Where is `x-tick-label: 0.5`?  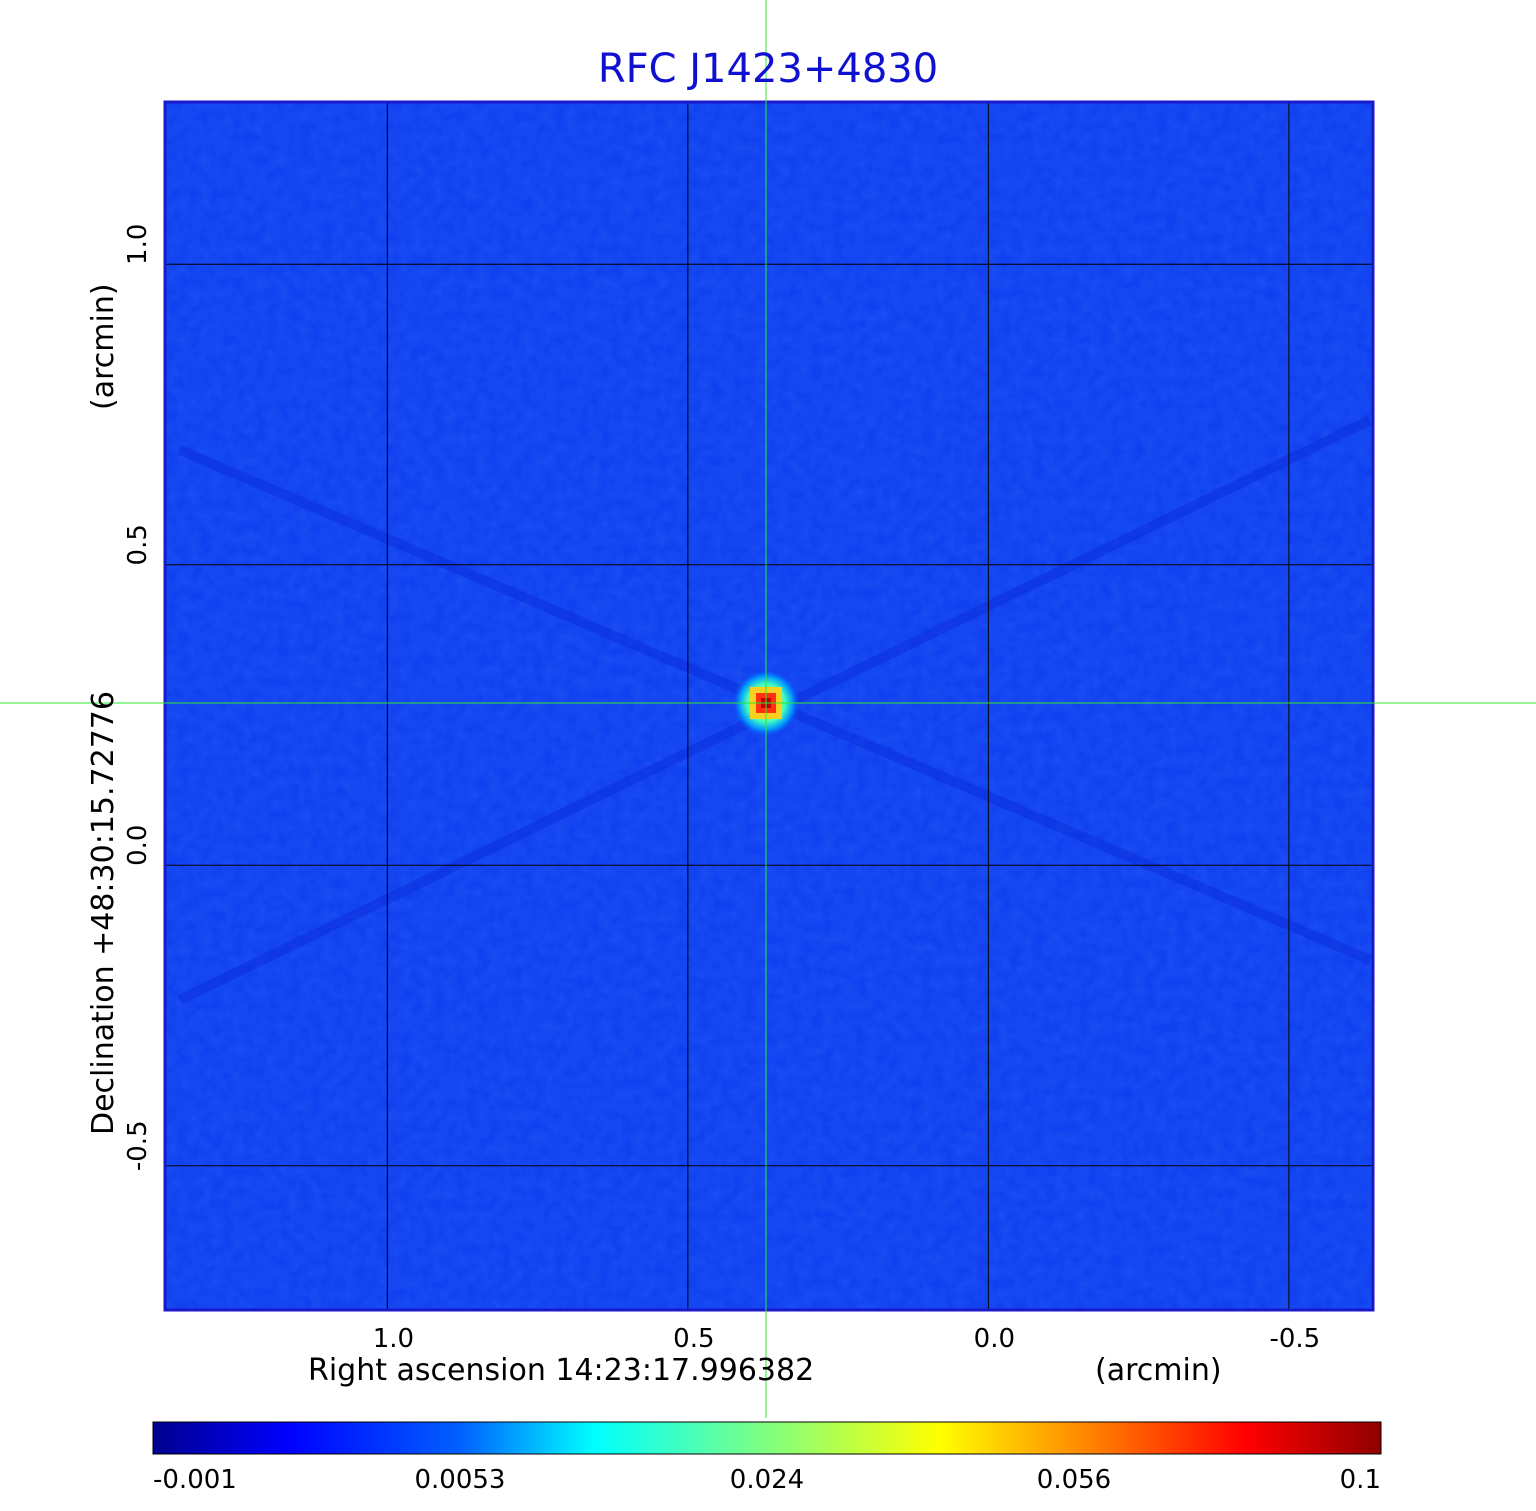 x-tick-label: 0.5 is located at coordinates (693, 1339).